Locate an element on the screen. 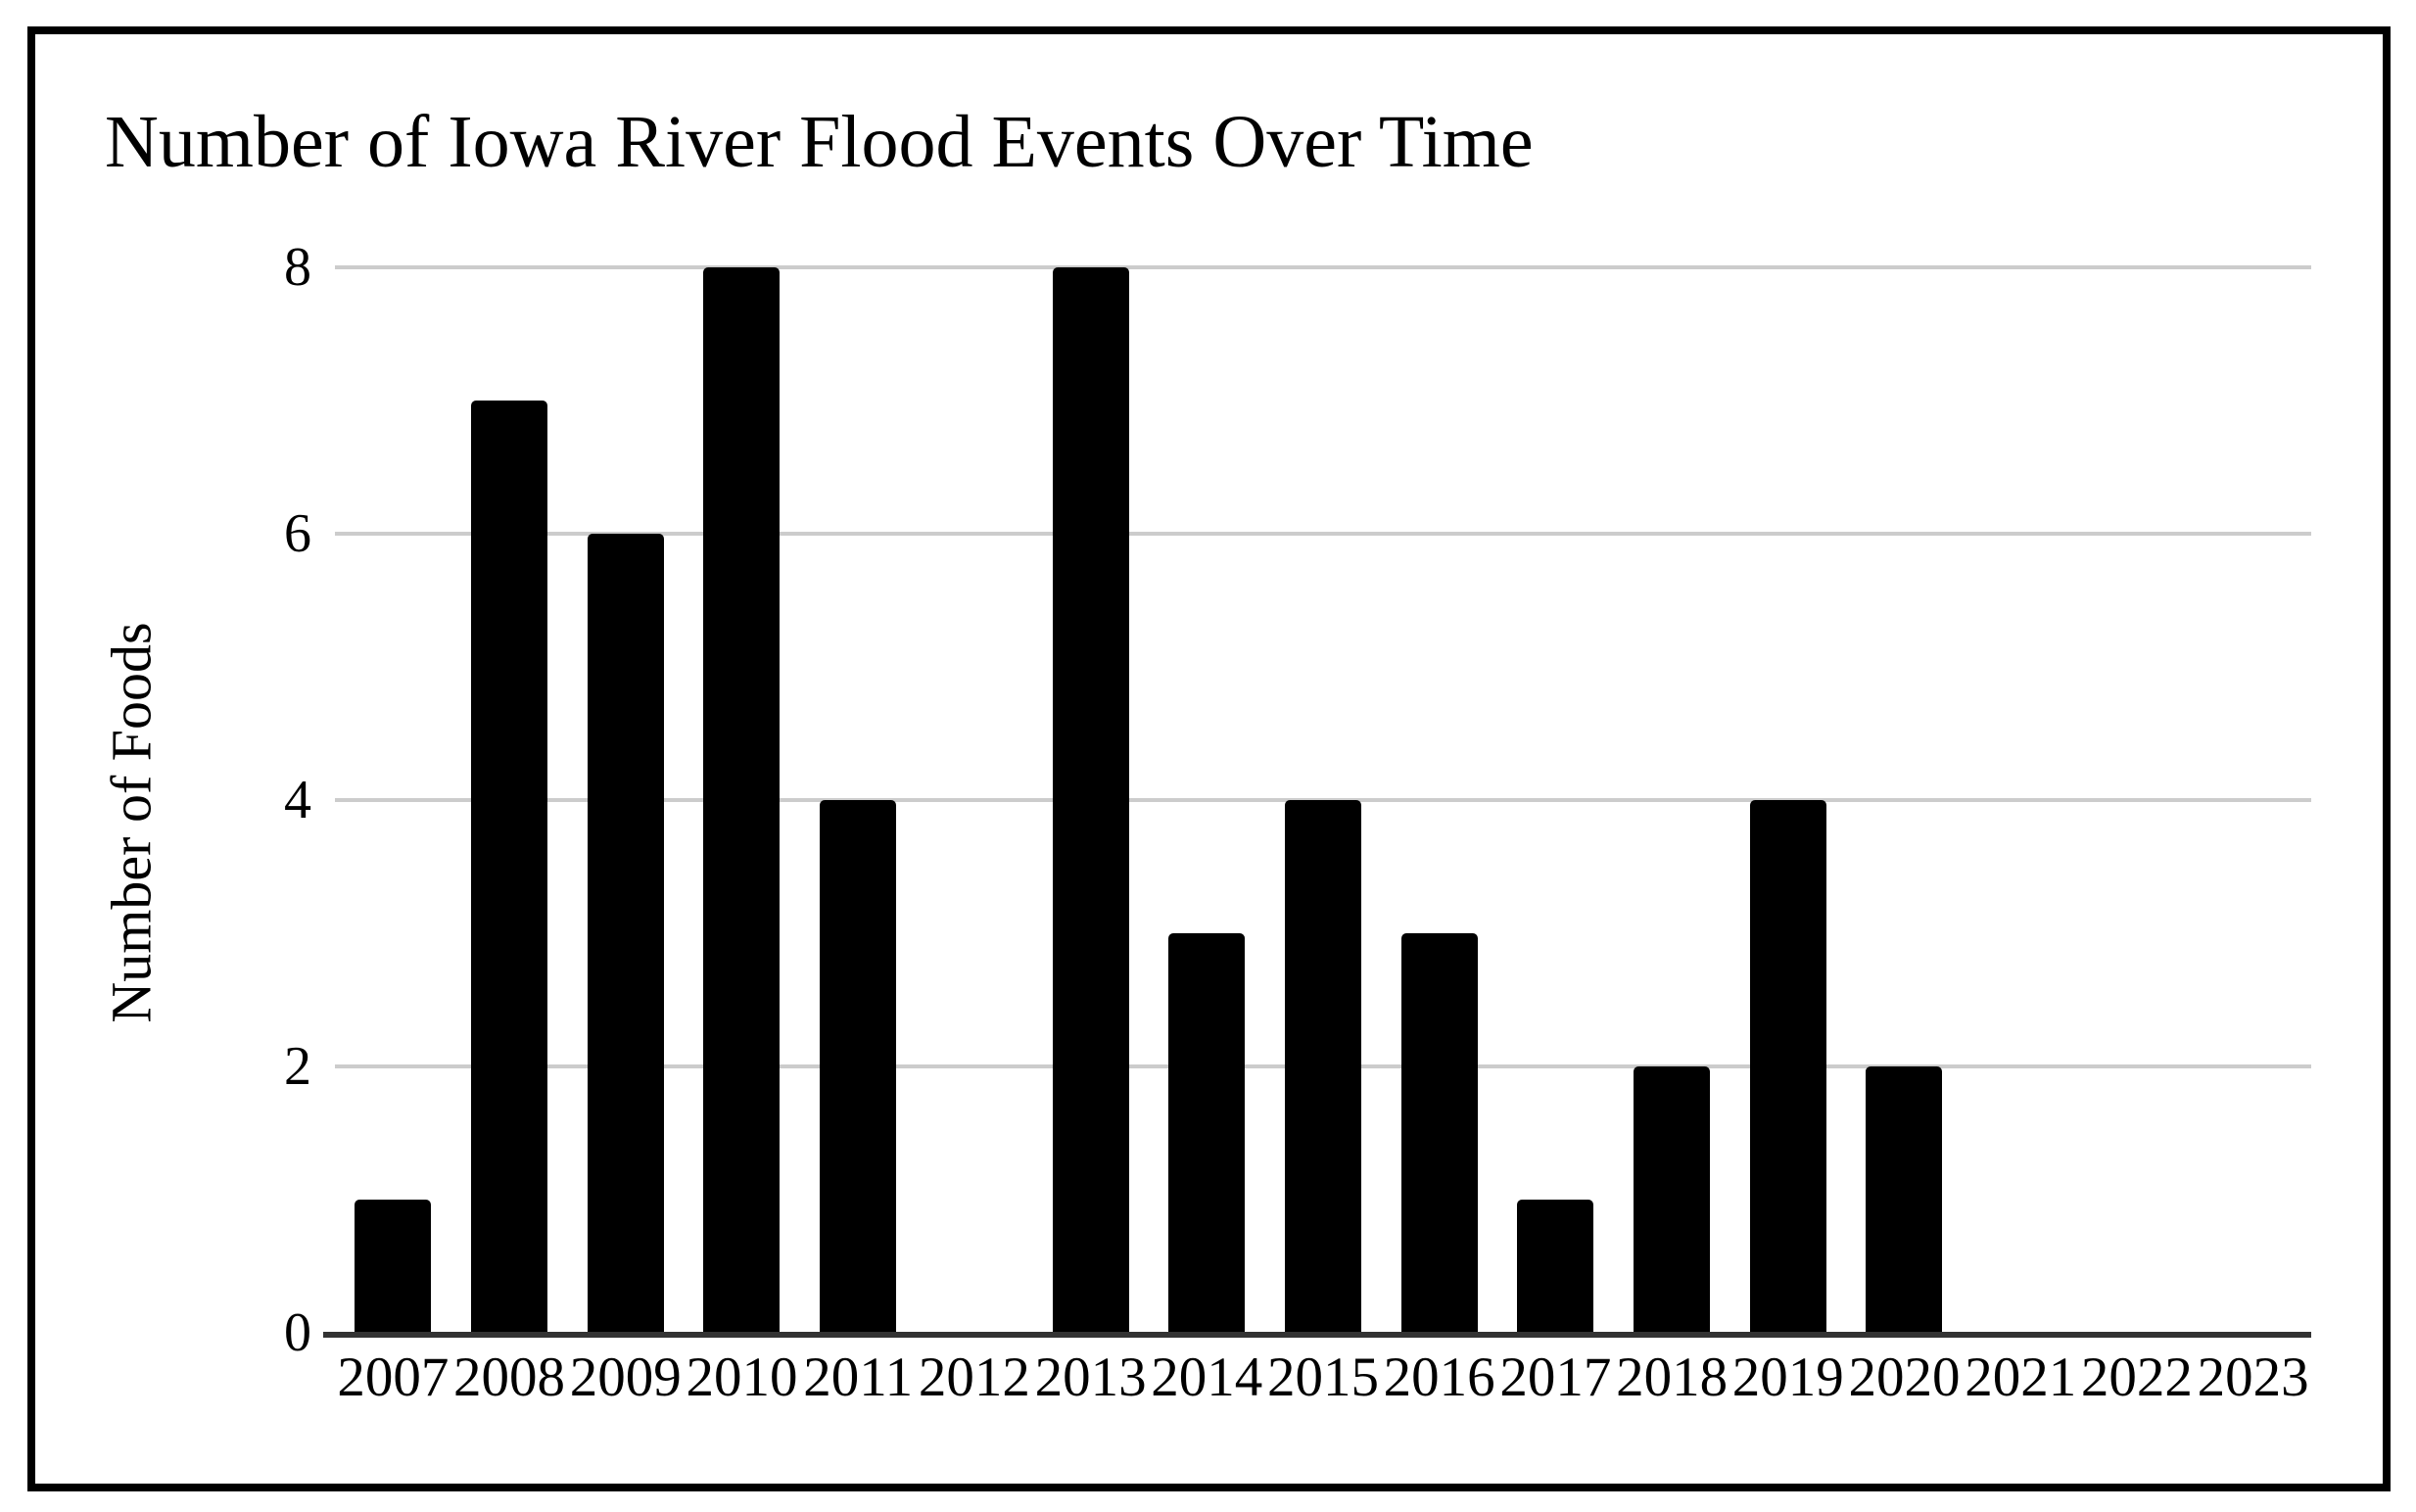 The image size is (2416, 1512). y-tick-label-0: 0 is located at coordinates (298, 1332).